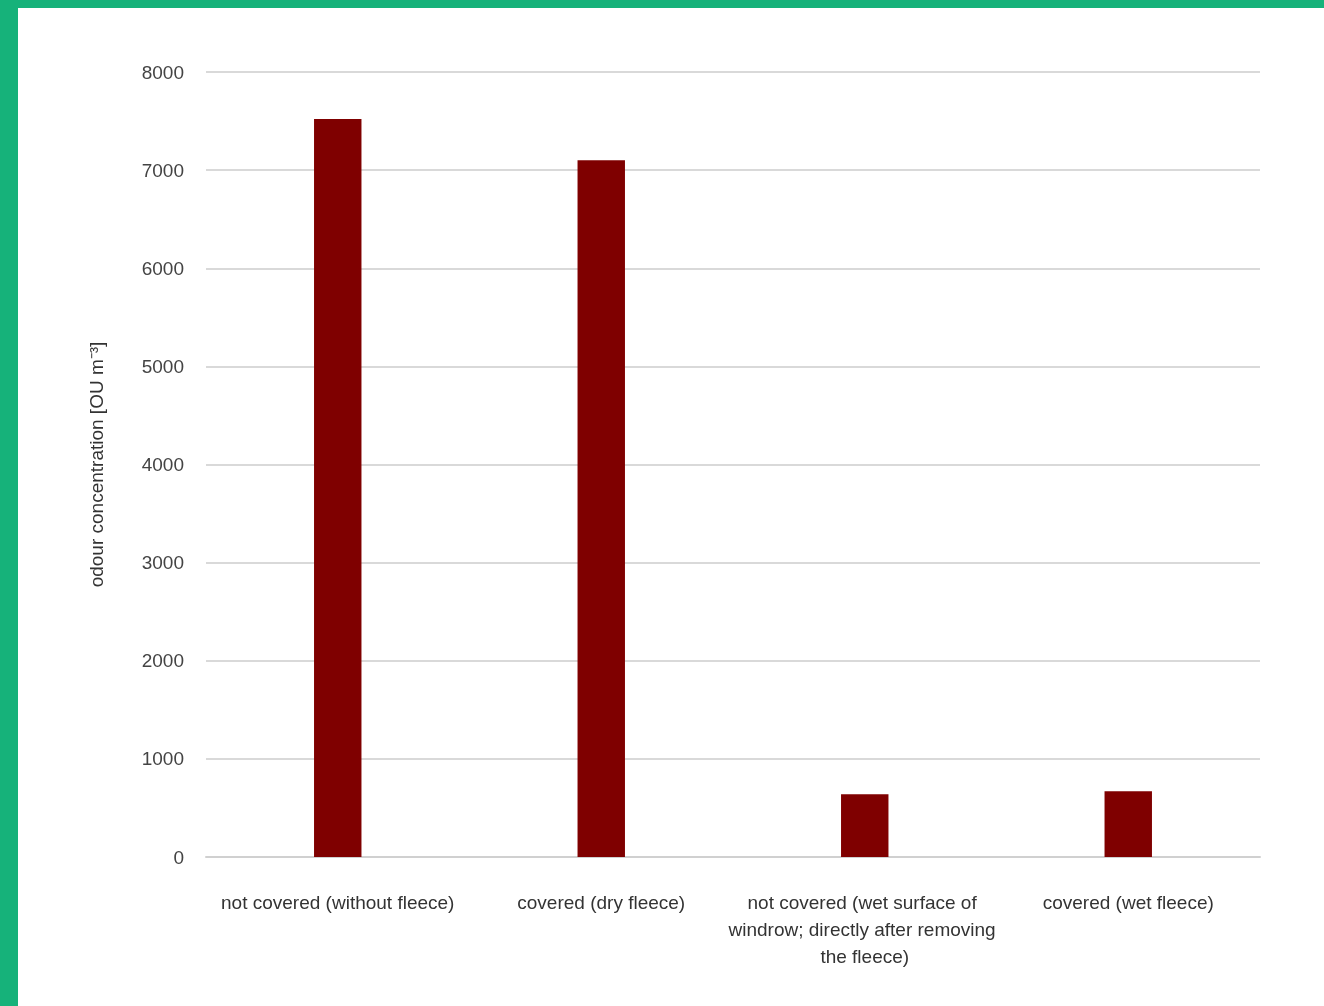 The image size is (1324, 1006). What do you see at coordinates (1128, 902) in the screenshot?
I see `x-tick-label: covered (wet fleece)` at bounding box center [1128, 902].